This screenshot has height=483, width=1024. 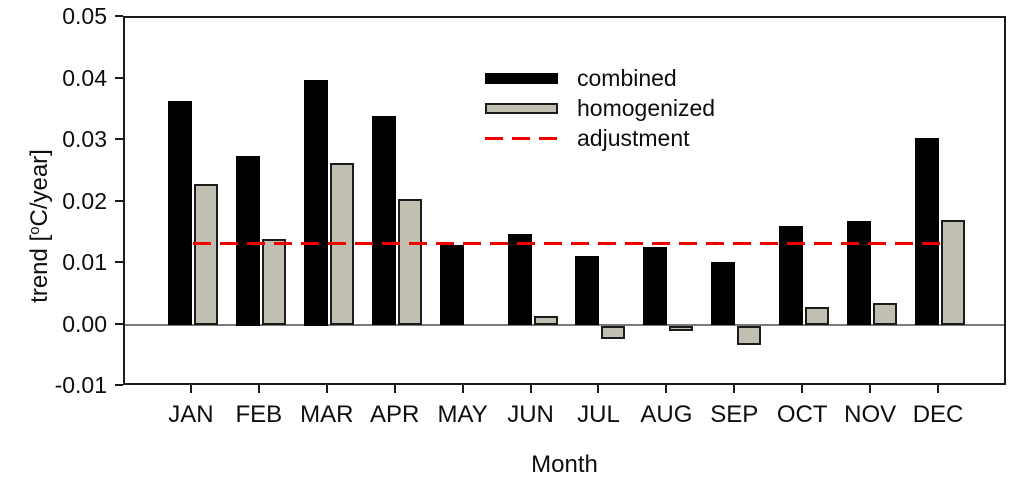 What do you see at coordinates (273, 282) in the screenshot?
I see `bar-homogenized-feb` at bounding box center [273, 282].